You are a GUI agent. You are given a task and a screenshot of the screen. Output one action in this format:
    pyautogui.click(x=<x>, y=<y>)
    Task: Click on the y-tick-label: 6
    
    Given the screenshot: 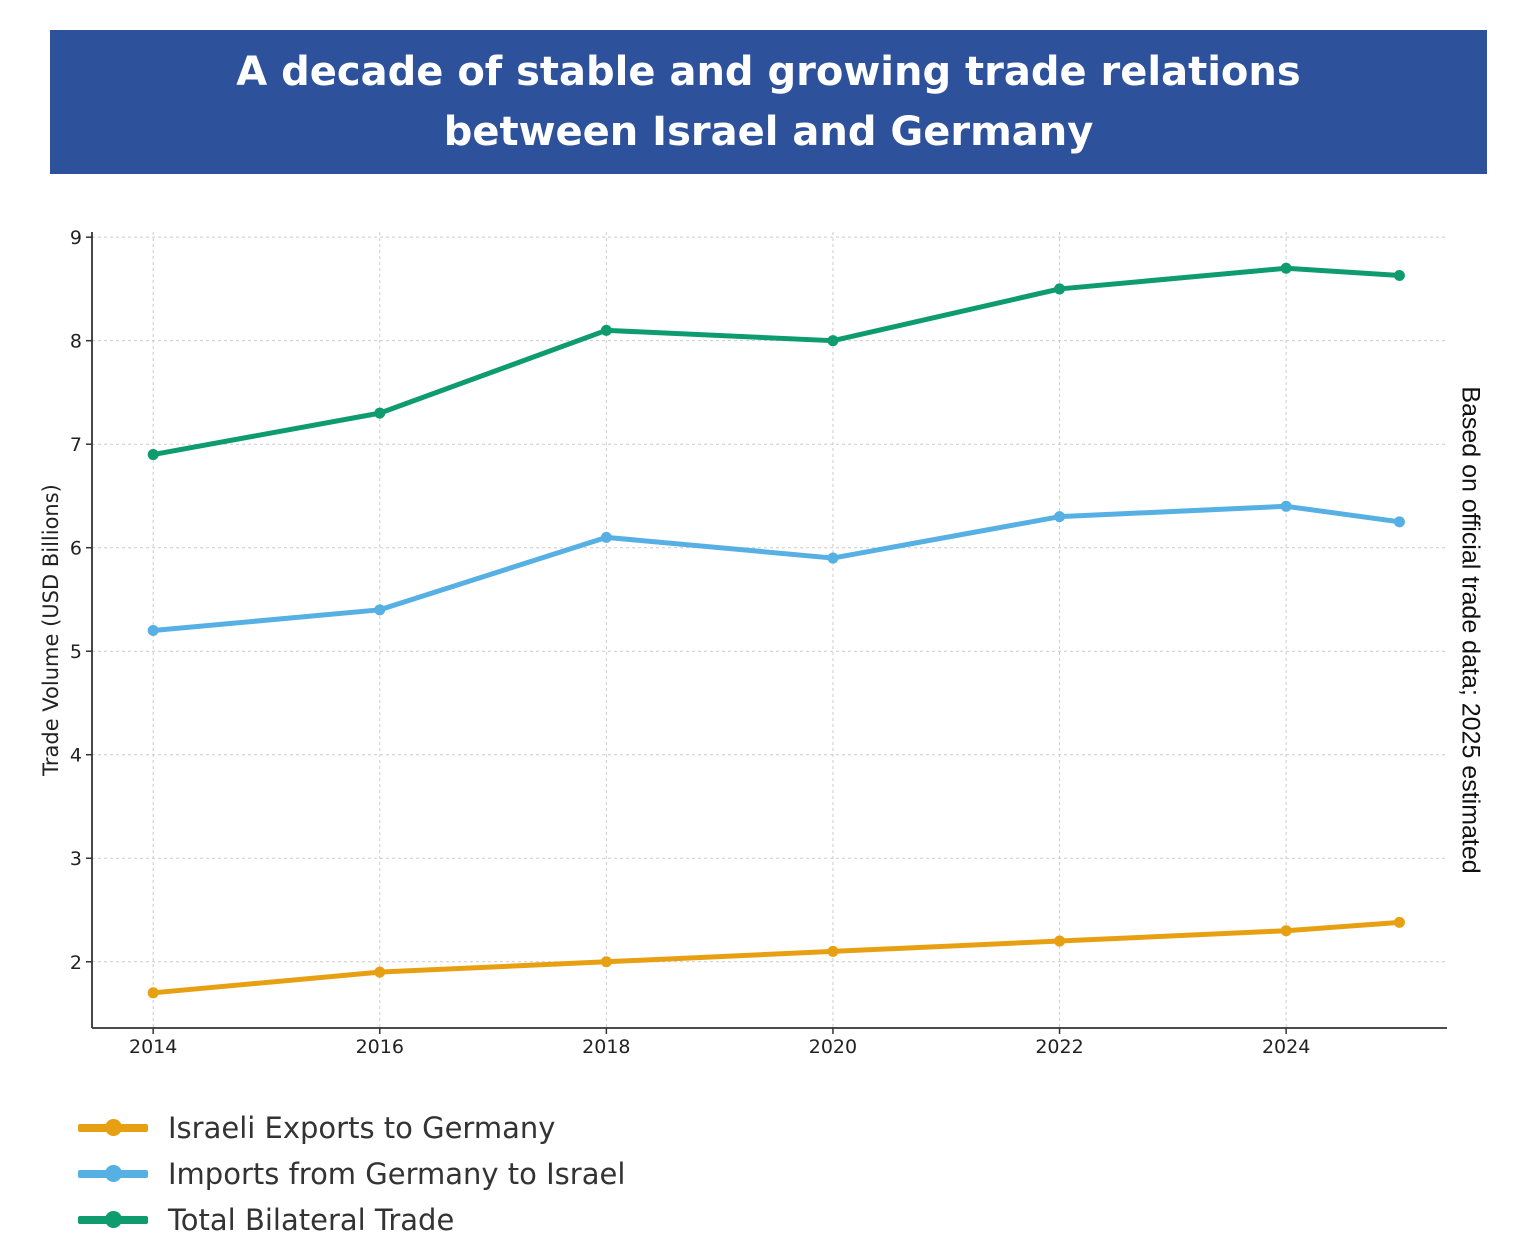 What is the action you would take?
    pyautogui.click(x=76, y=549)
    